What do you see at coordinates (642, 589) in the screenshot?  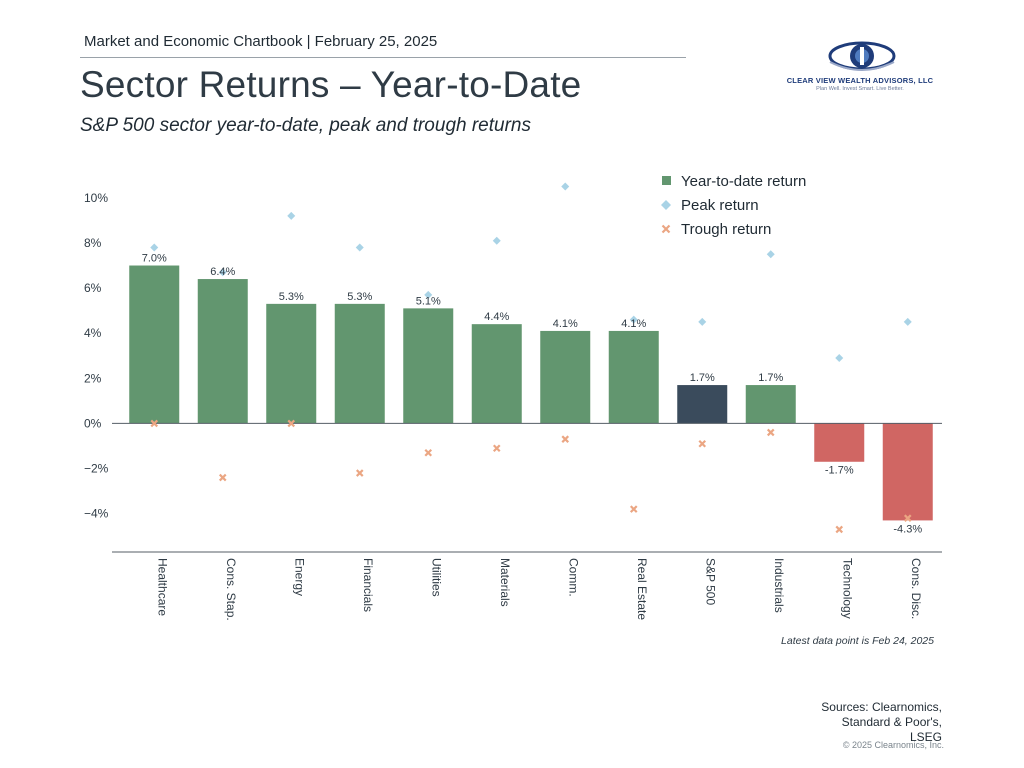 I see `x-tick-label: Real Estate` at bounding box center [642, 589].